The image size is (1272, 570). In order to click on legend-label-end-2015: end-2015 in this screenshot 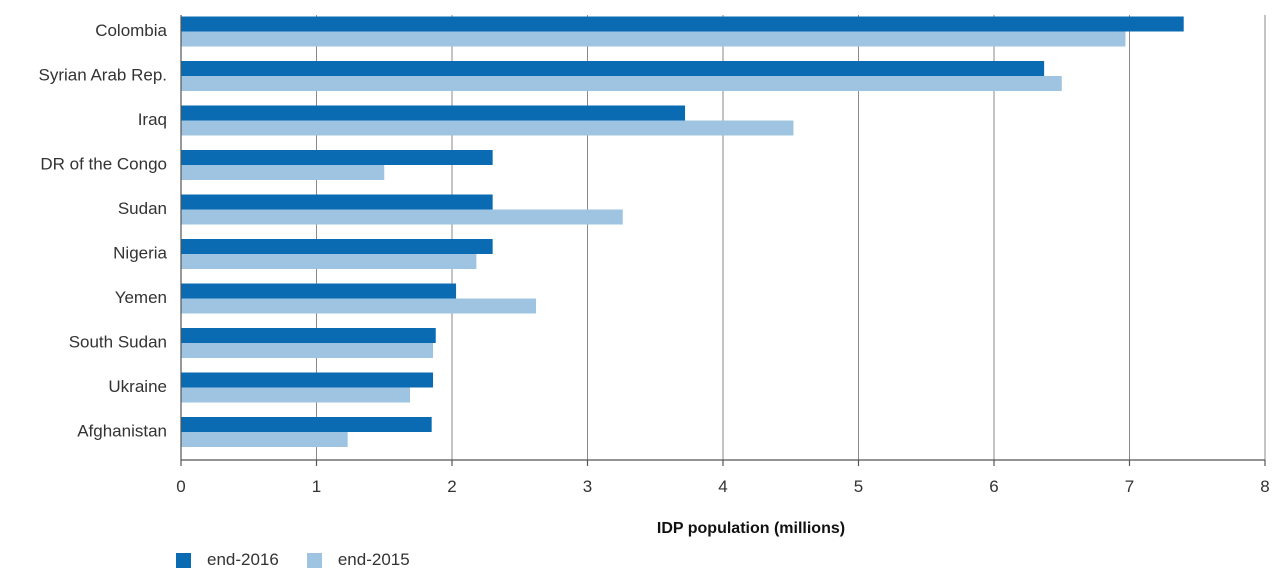, I will do `click(373, 559)`.